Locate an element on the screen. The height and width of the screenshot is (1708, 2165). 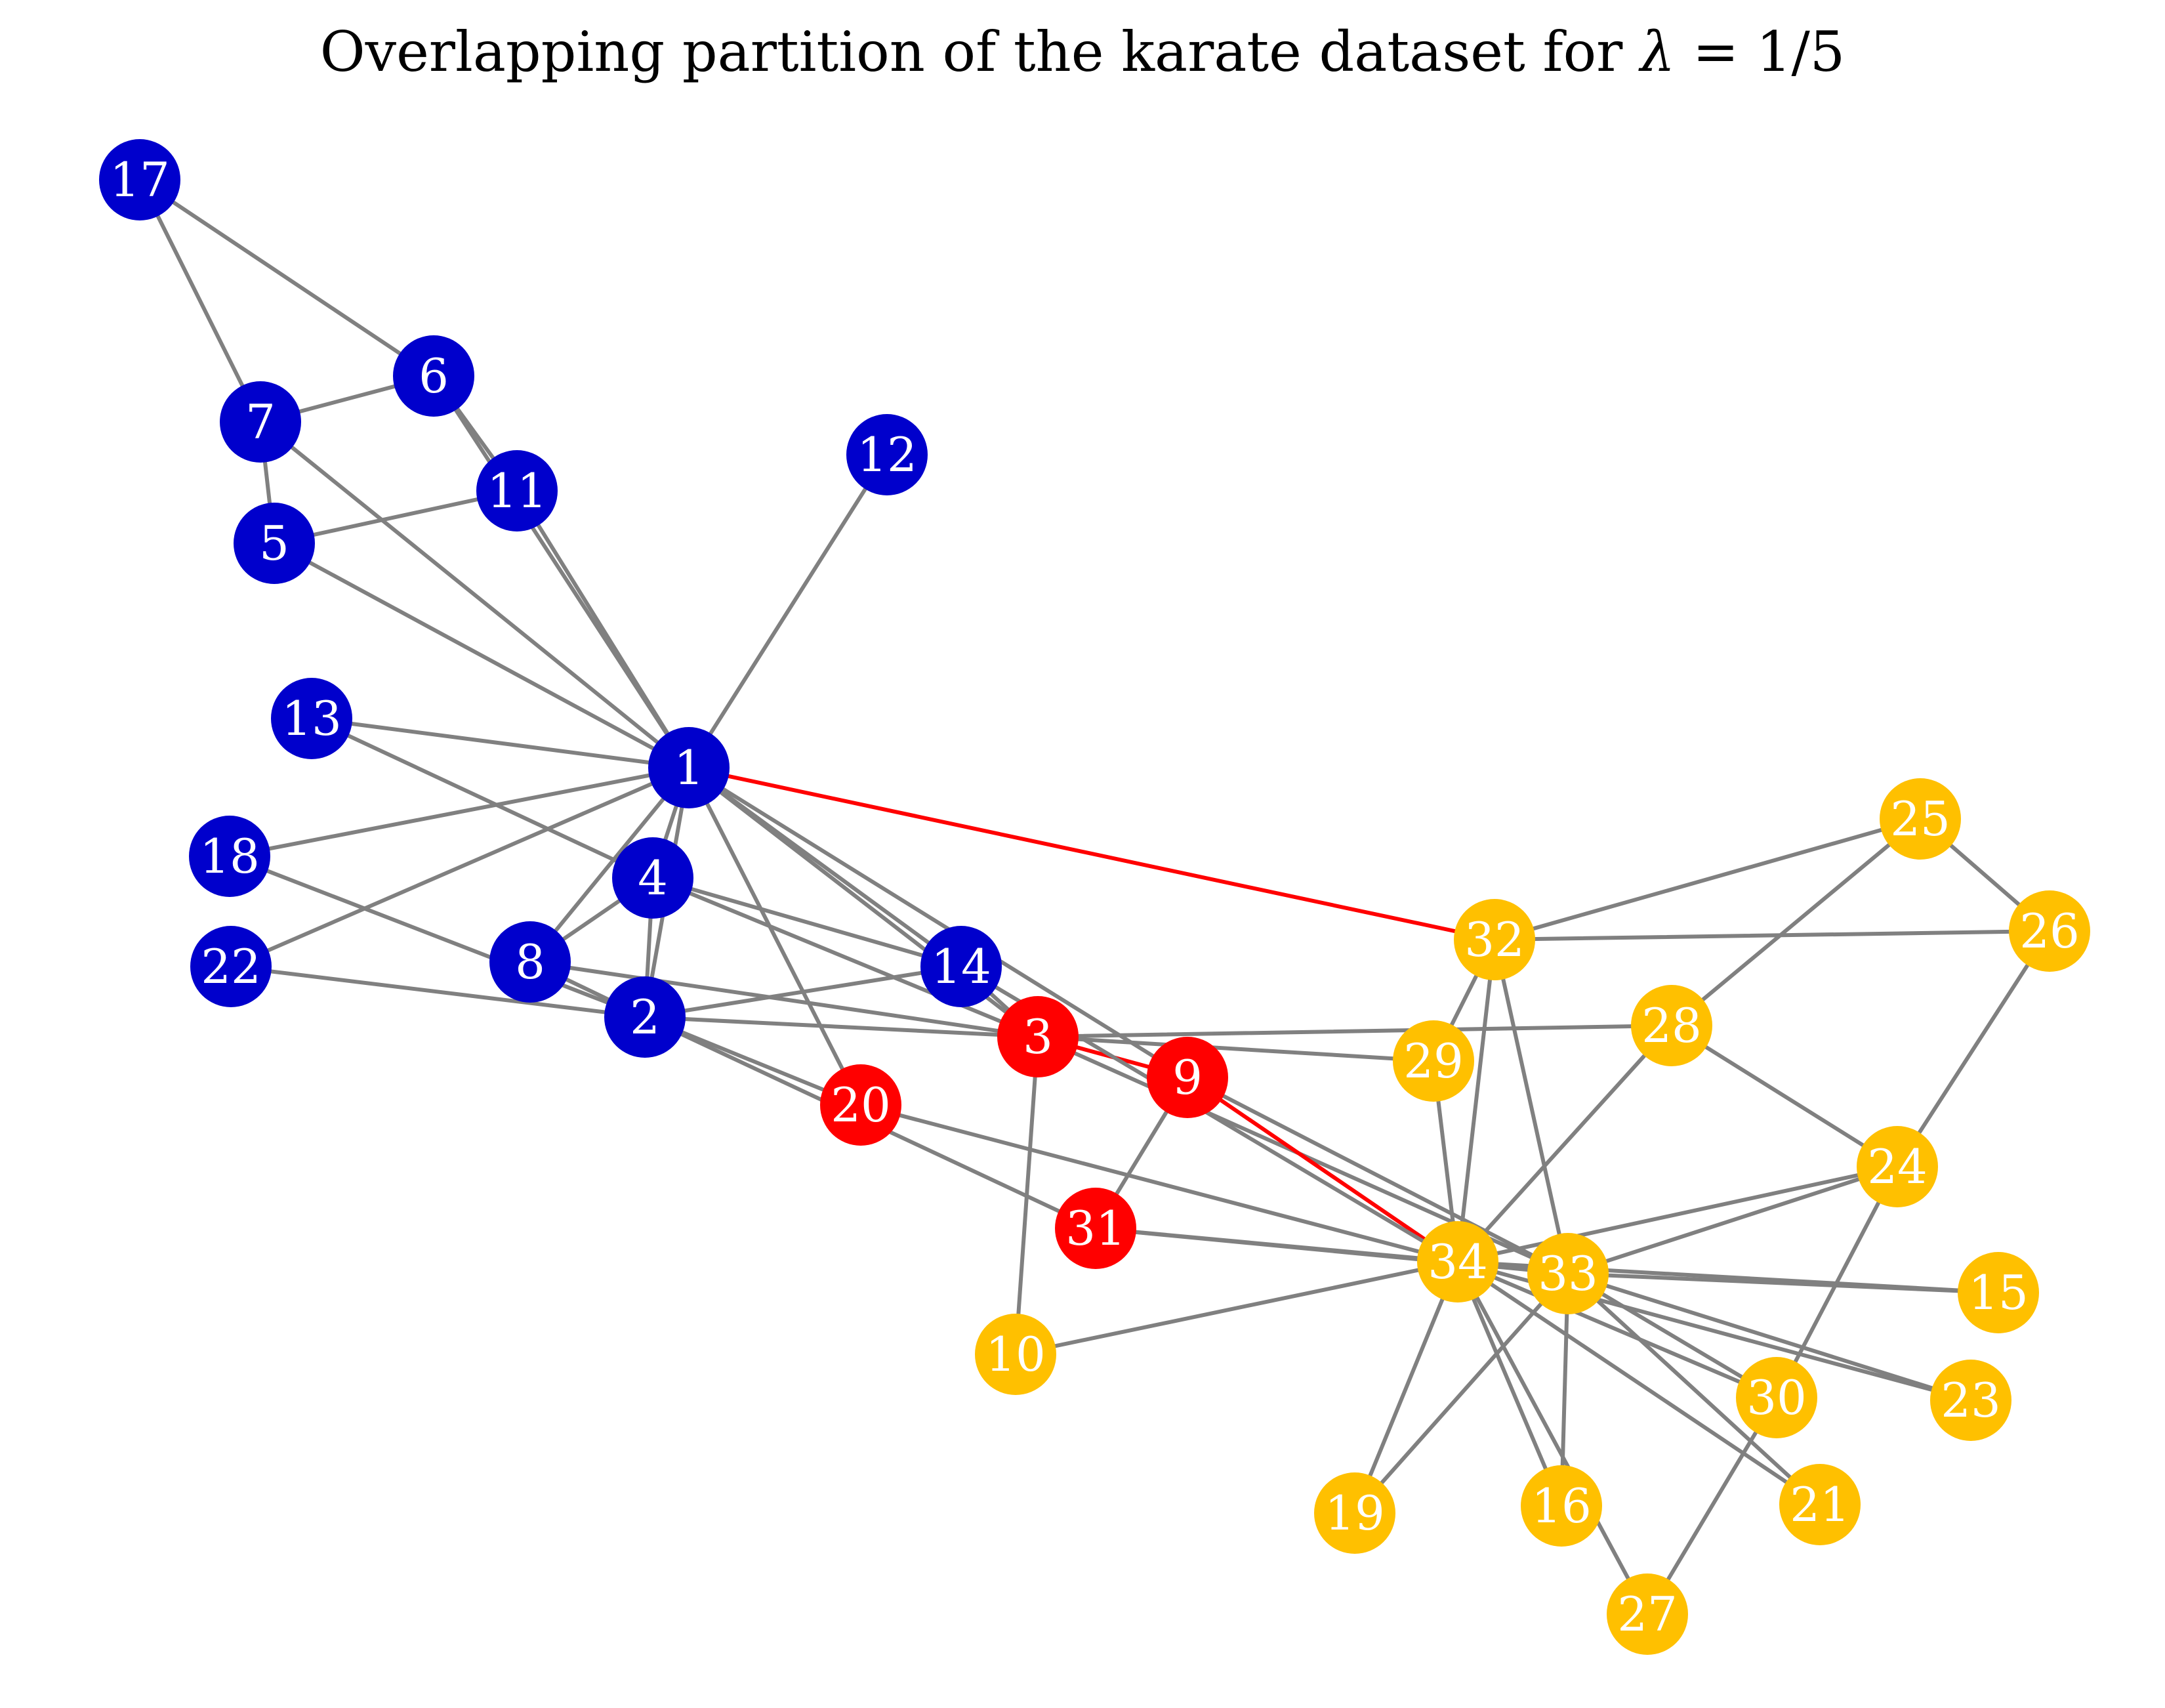
node-label-2: 2 is located at coordinates (645, 1017).